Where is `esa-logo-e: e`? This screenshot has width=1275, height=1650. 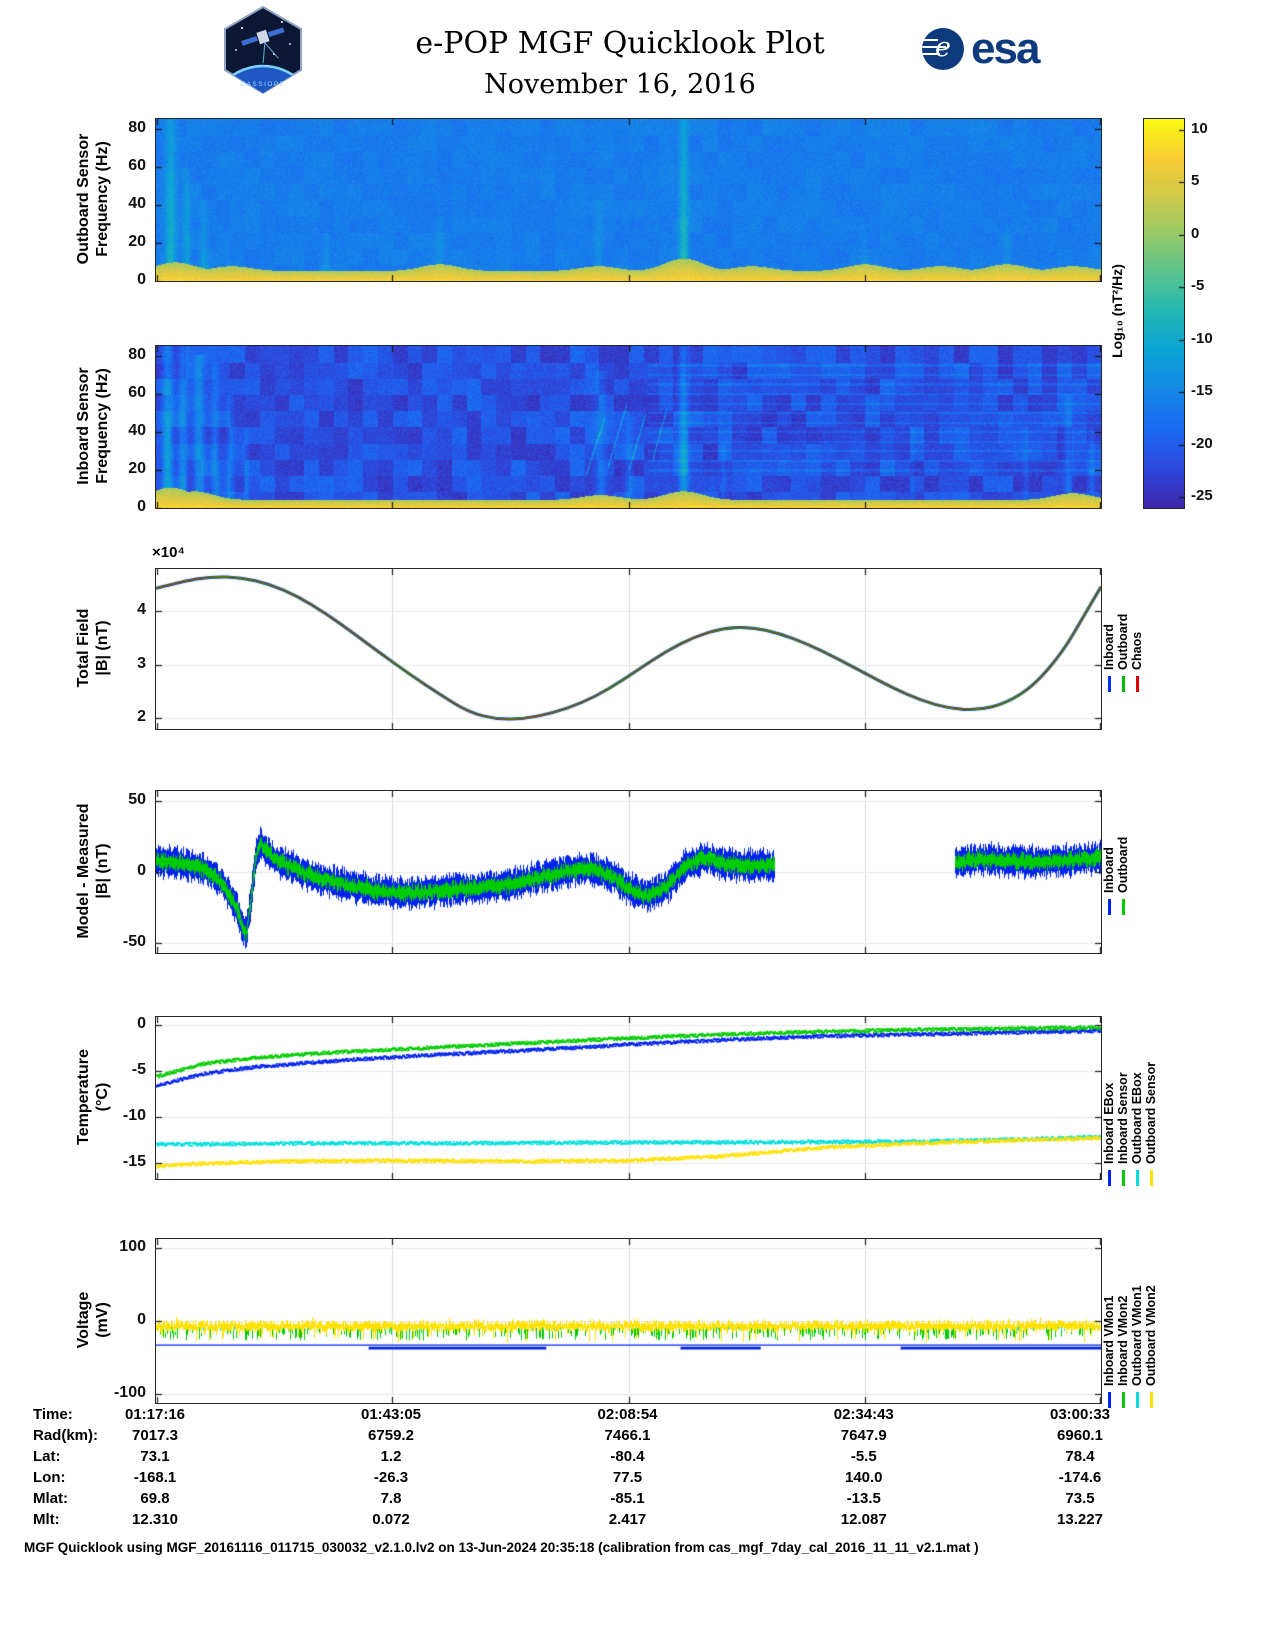
esa-logo-e: e is located at coordinates (943, 47).